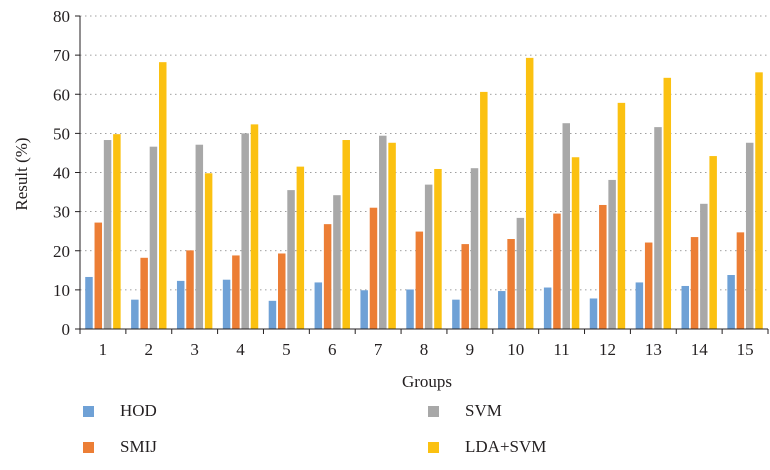 This screenshot has width=770, height=470. I want to click on y-tick-labels: 0 10 20 30 40 50 60 70 80, so click(61, 173).